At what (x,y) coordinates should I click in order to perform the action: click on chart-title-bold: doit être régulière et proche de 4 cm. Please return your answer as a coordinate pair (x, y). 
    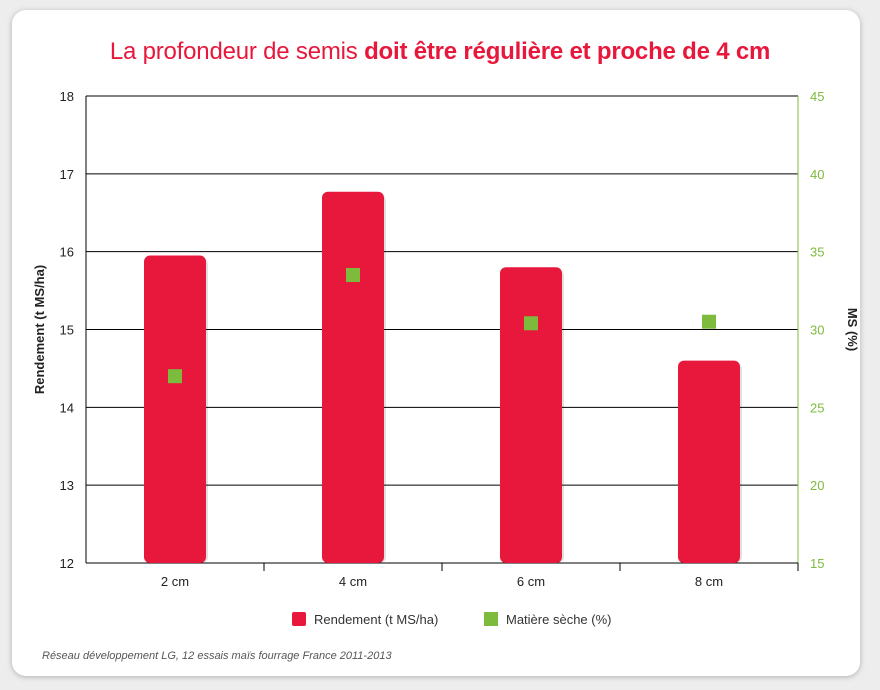
    Looking at the image, I should click on (567, 51).